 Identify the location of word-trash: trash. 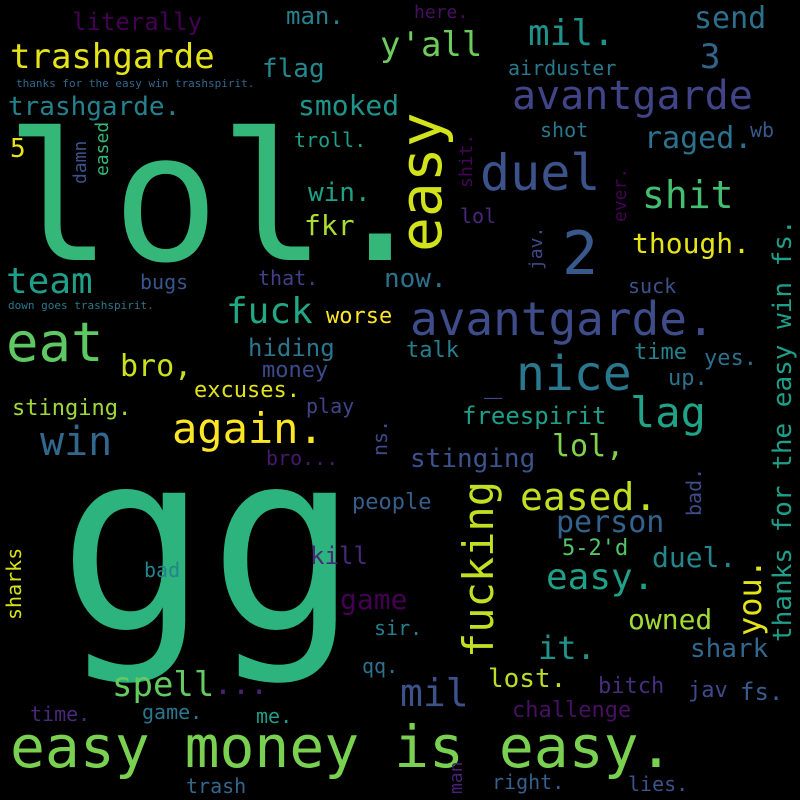
(216, 786).